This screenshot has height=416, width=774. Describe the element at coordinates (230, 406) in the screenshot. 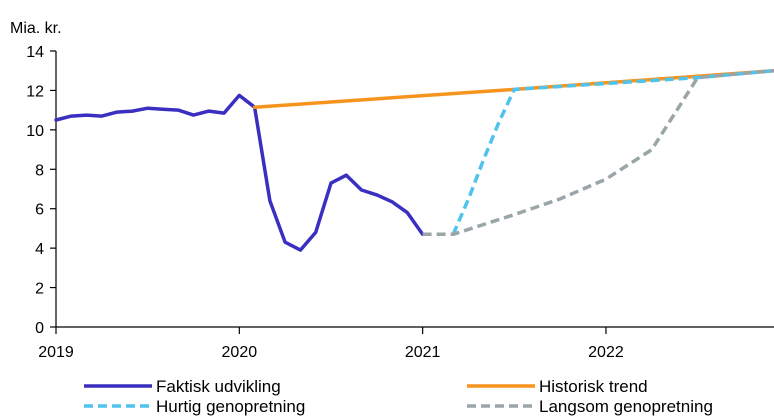

I see `legend-label-3: Hurtig genopretning` at that location.